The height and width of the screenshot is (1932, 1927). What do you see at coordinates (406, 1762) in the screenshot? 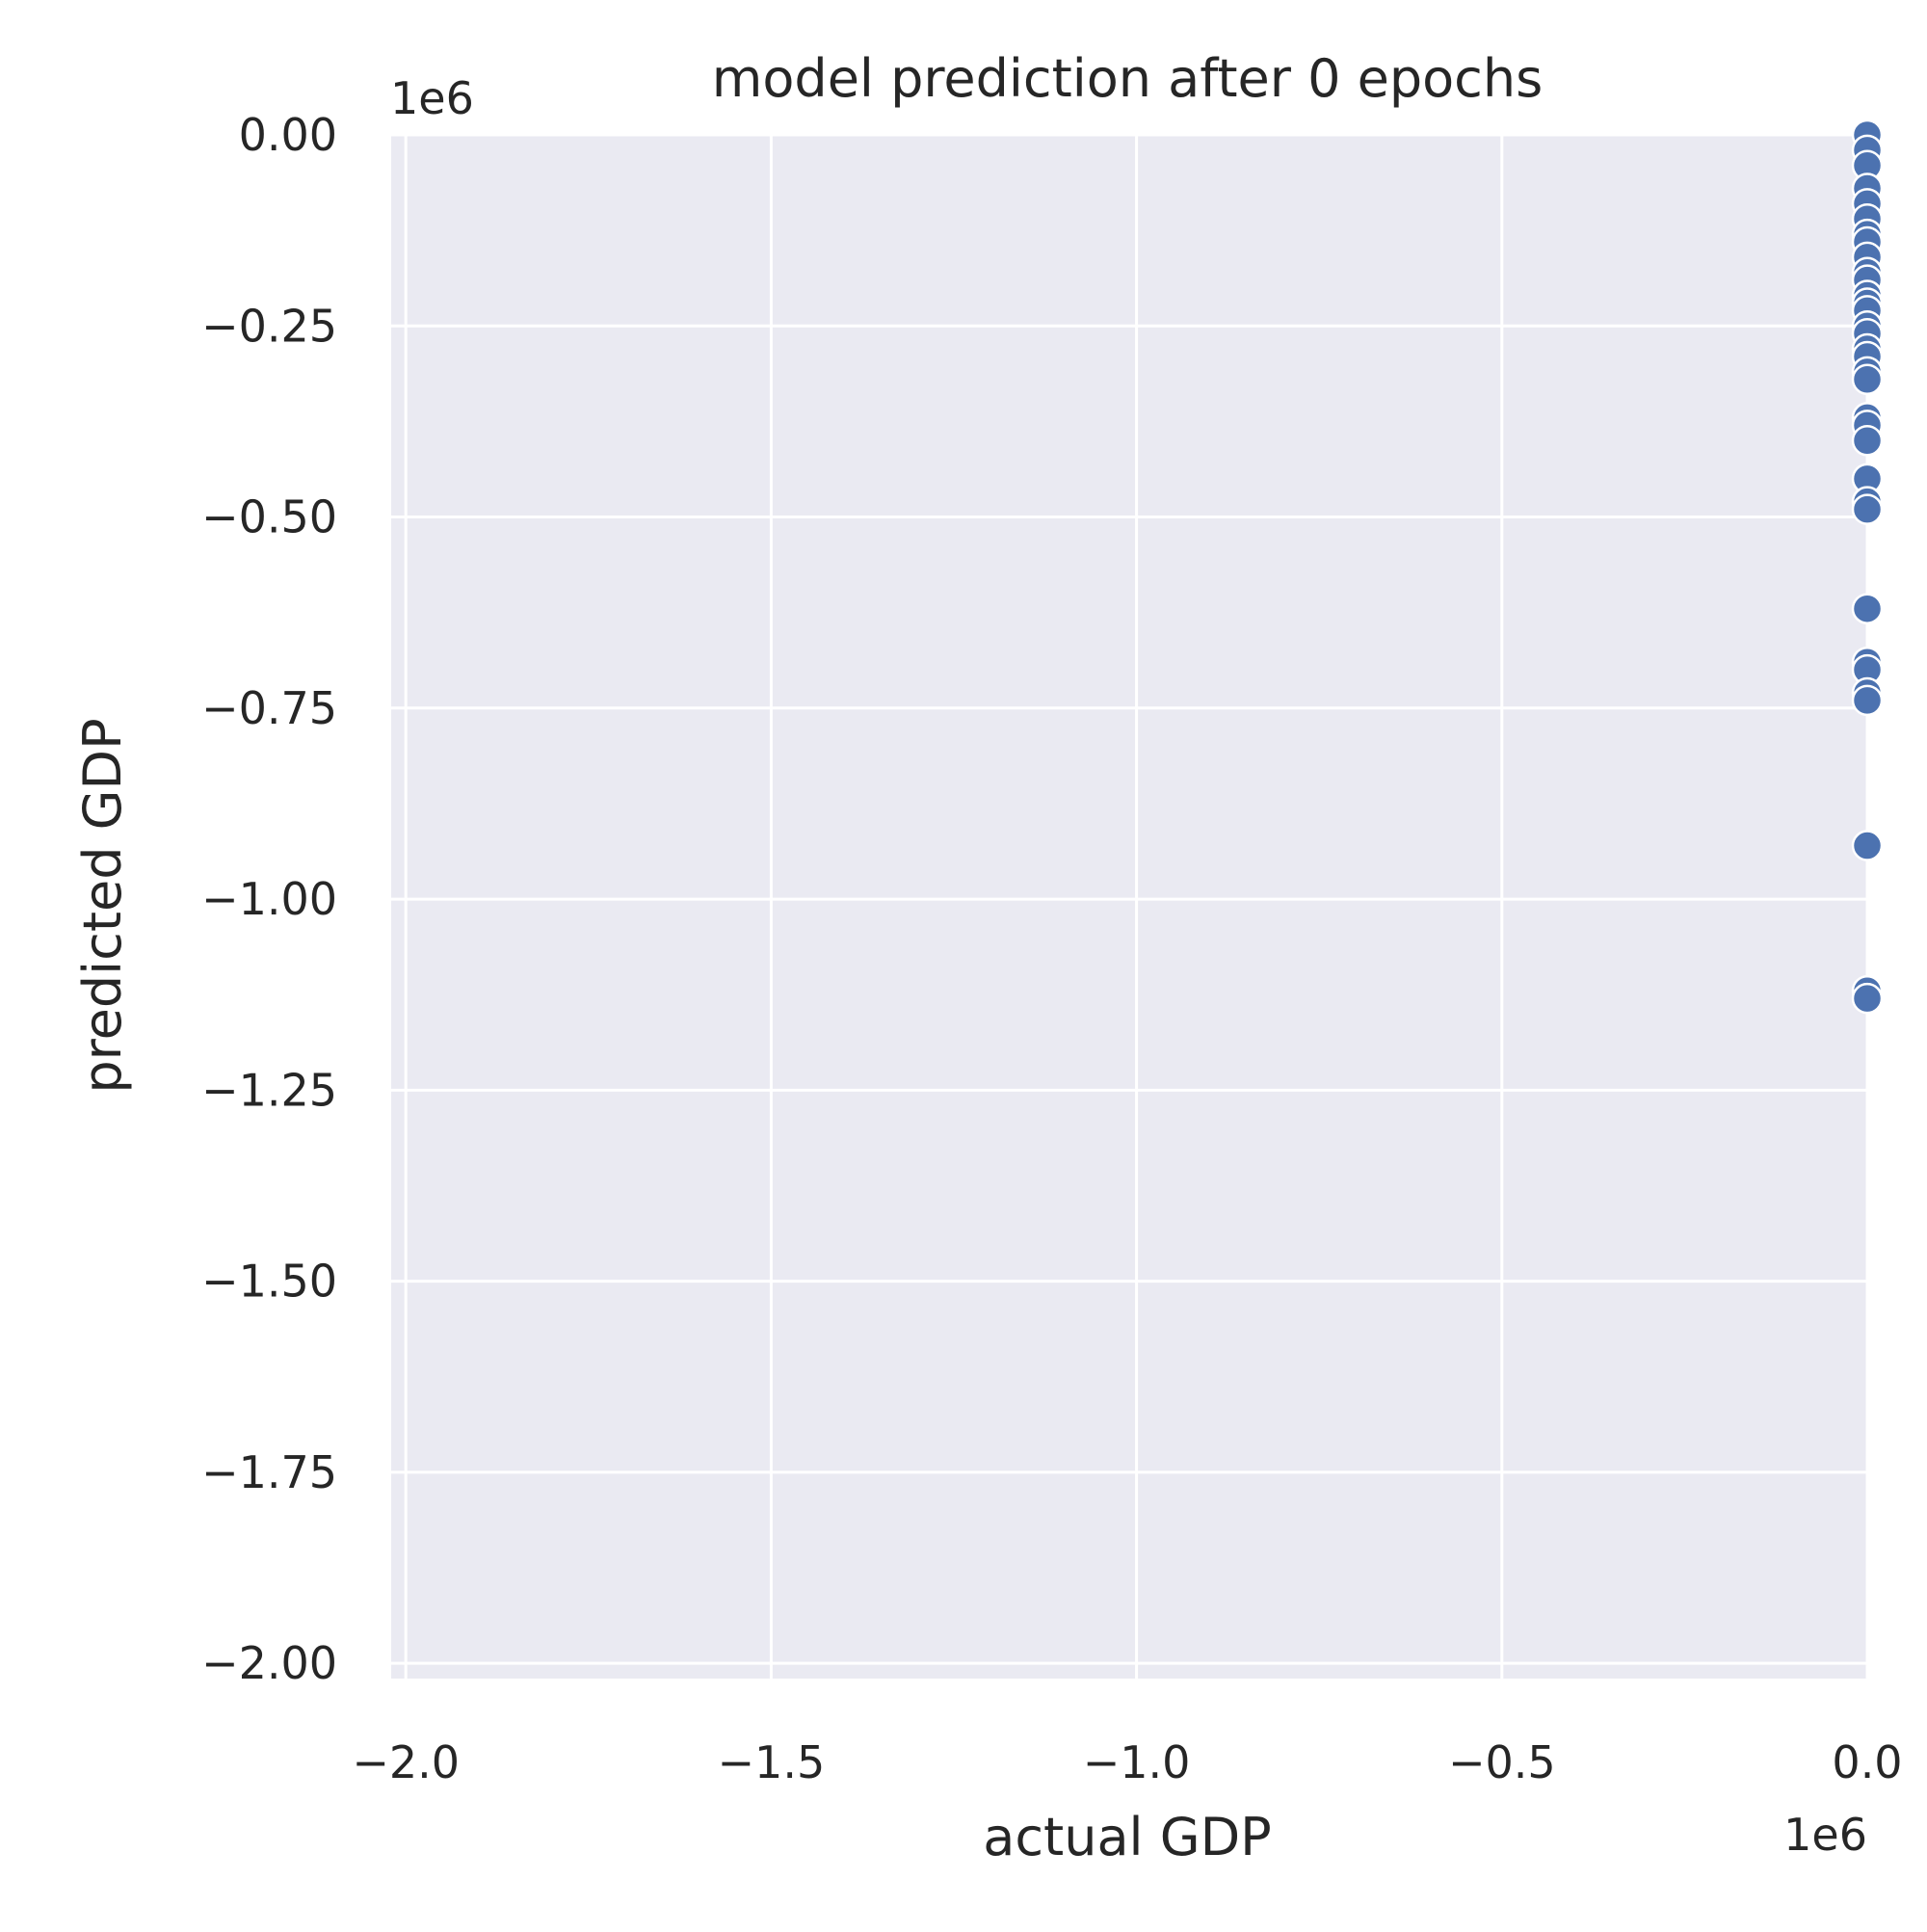
I see `x-tick-label: −2.0` at bounding box center [406, 1762].